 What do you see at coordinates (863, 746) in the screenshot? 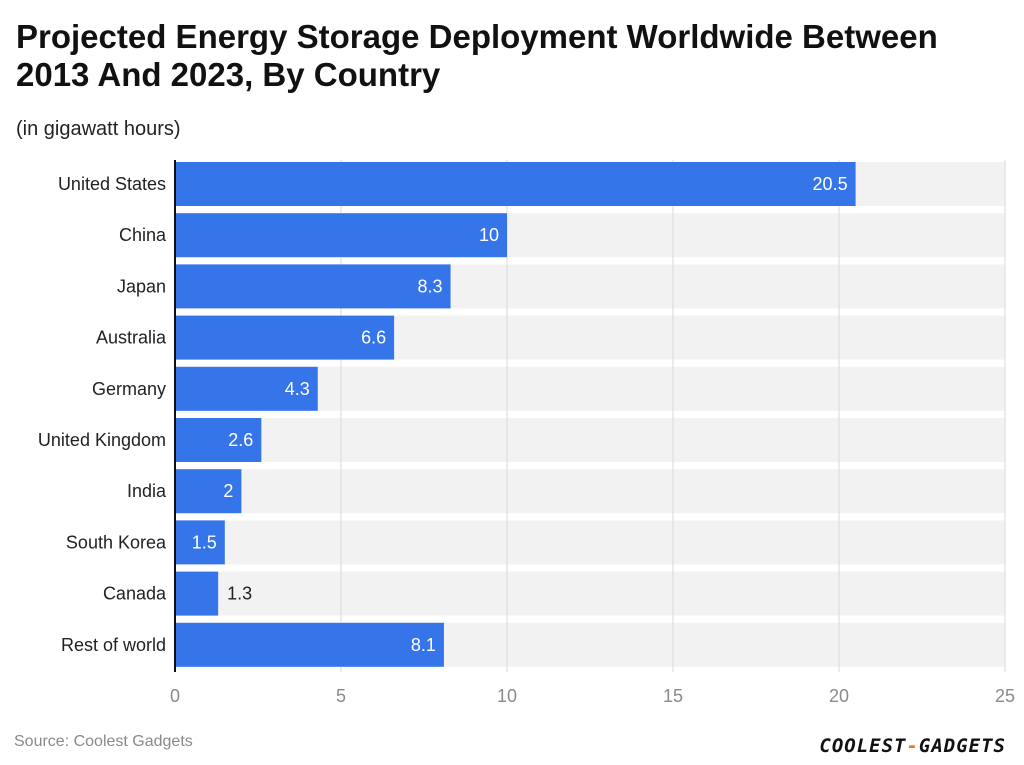
I see `brand-part1: COOLEST` at bounding box center [863, 746].